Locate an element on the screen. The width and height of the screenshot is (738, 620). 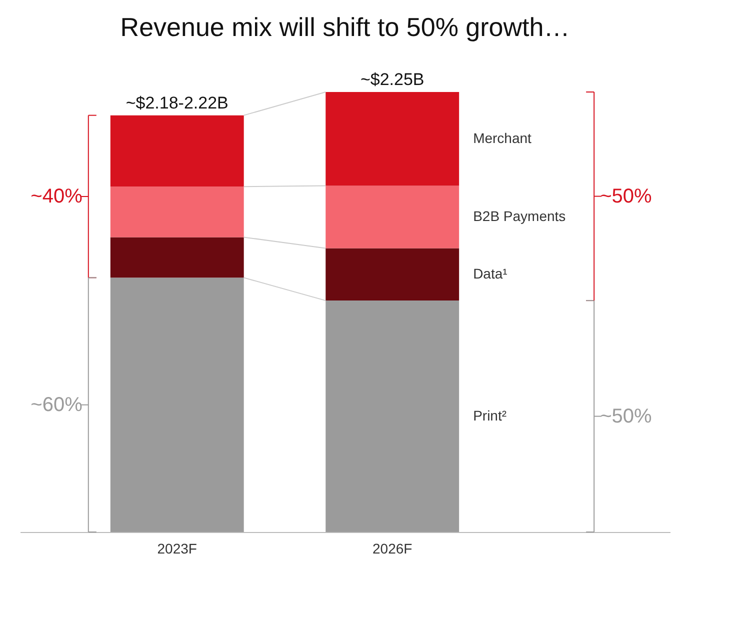
annotation: ~60% is located at coordinates (56, 405).